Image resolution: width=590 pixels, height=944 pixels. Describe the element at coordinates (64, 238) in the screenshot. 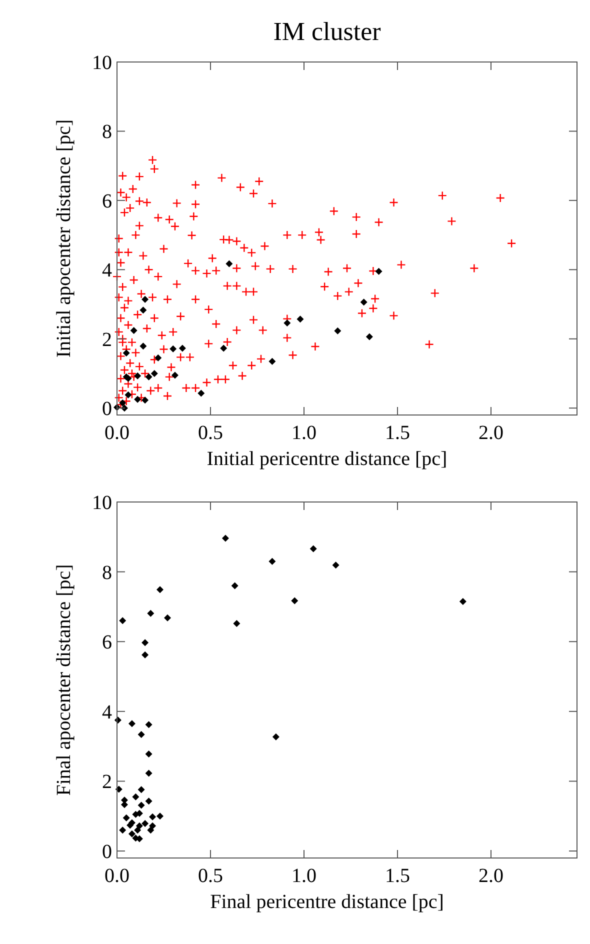

I see `y-axis-title: Initial apocenter distance [pc]` at that location.